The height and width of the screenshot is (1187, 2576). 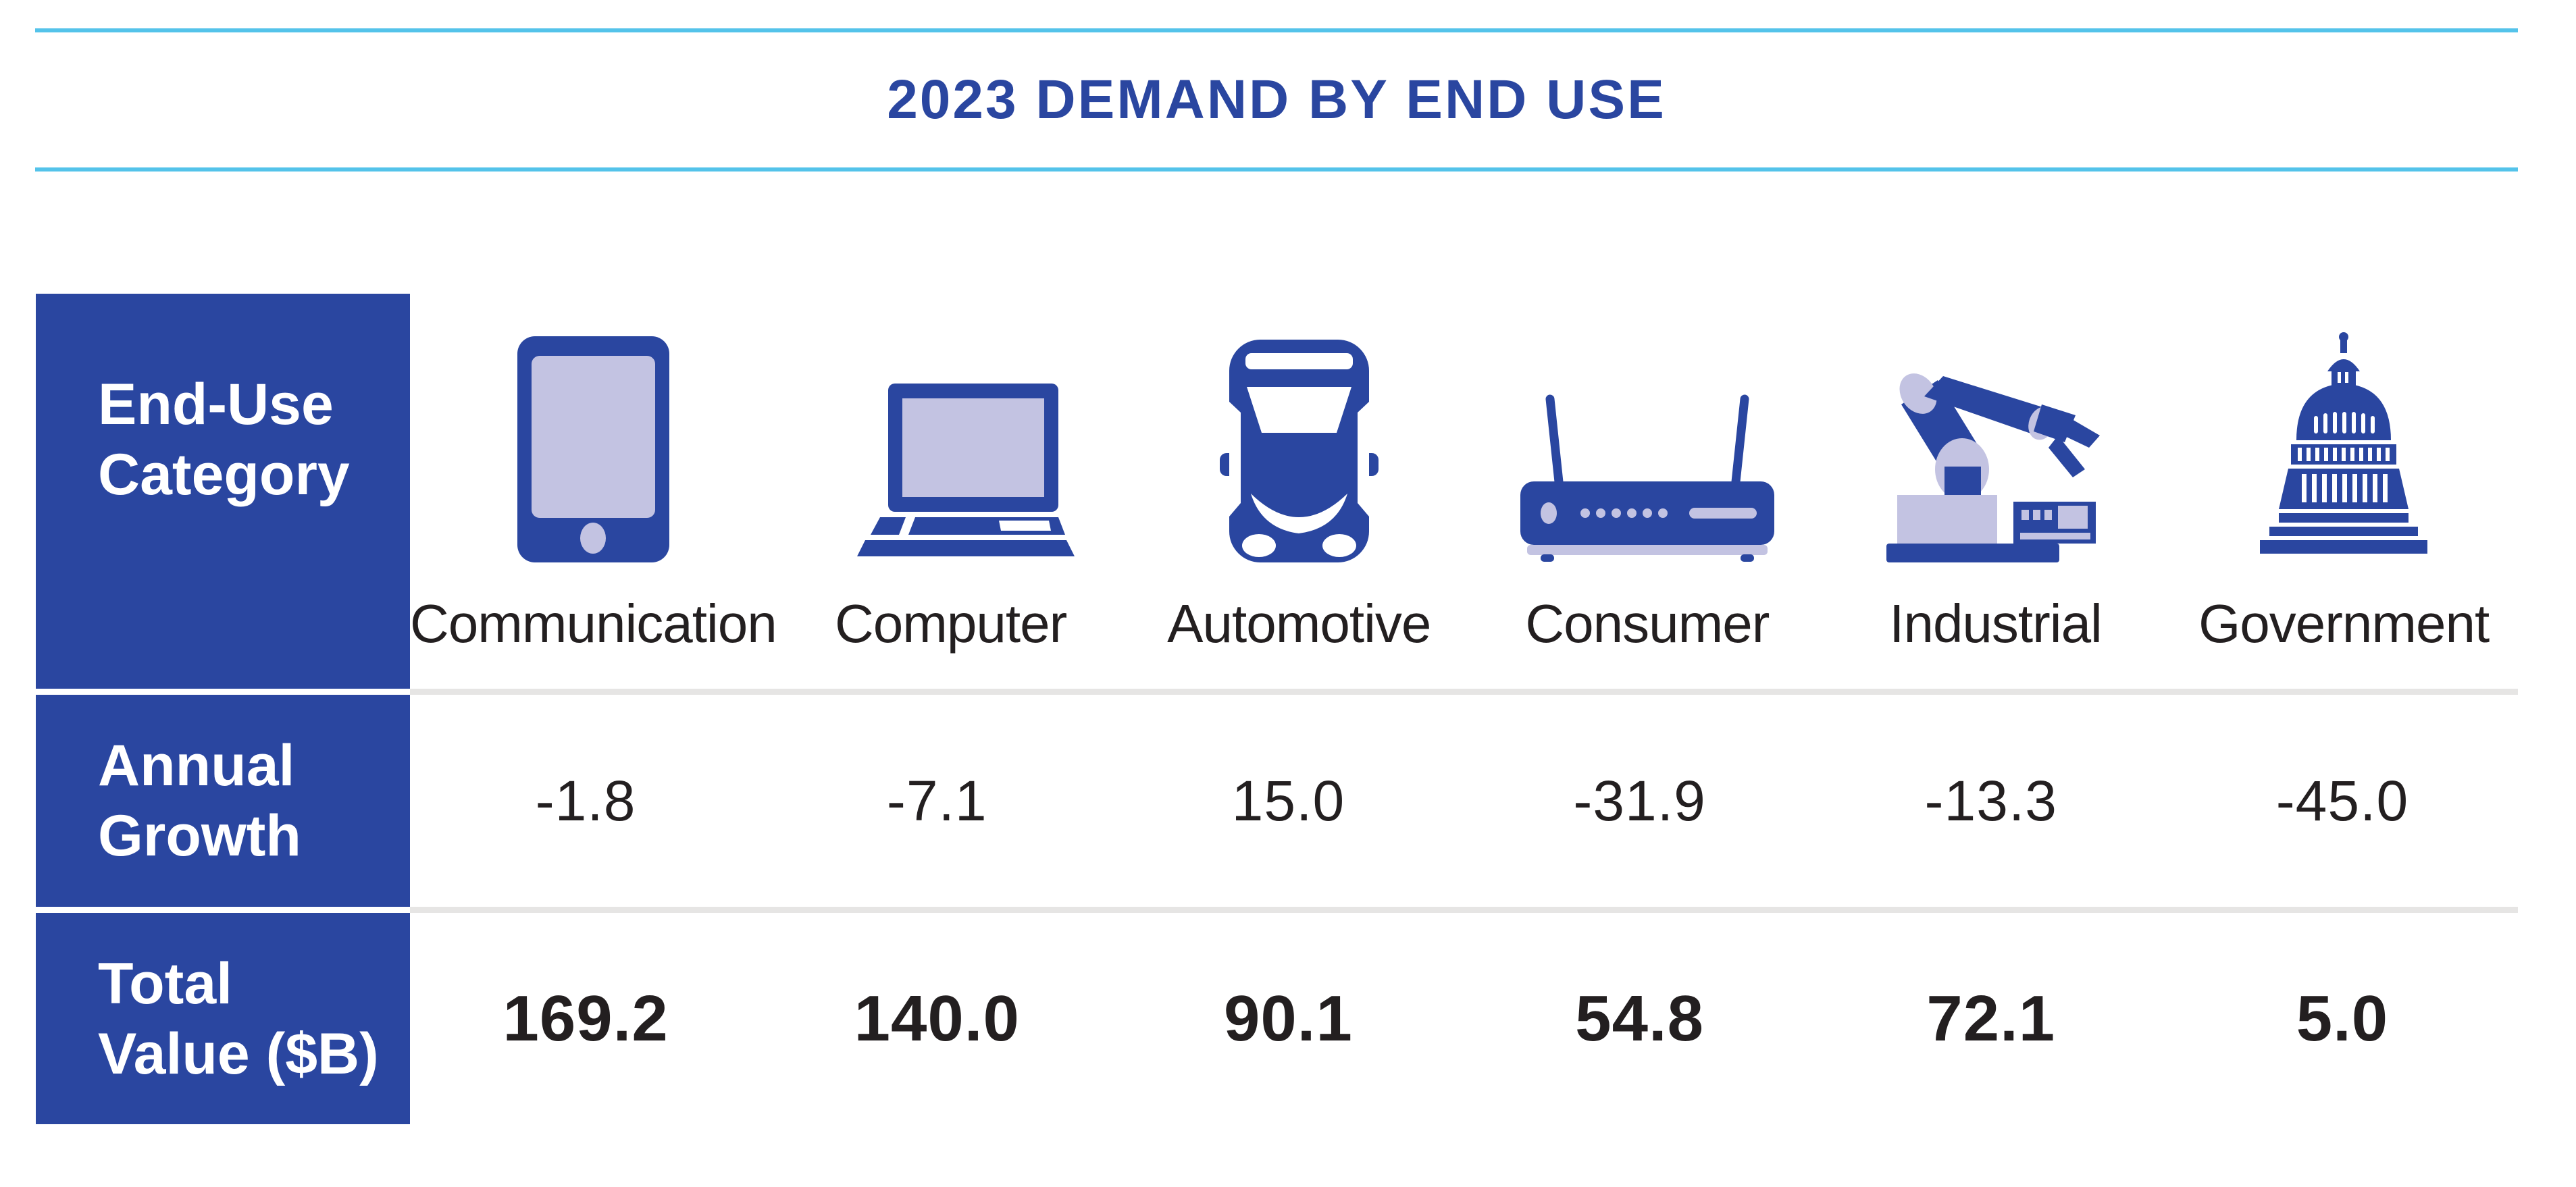 I want to click on category-label: Industrial, so click(x=1996, y=624).